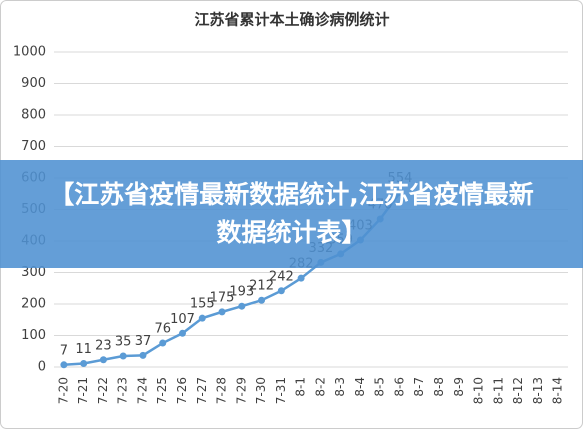  Describe the element at coordinates (399, 387) in the screenshot. I see `x-tick-label: 8-6` at that location.